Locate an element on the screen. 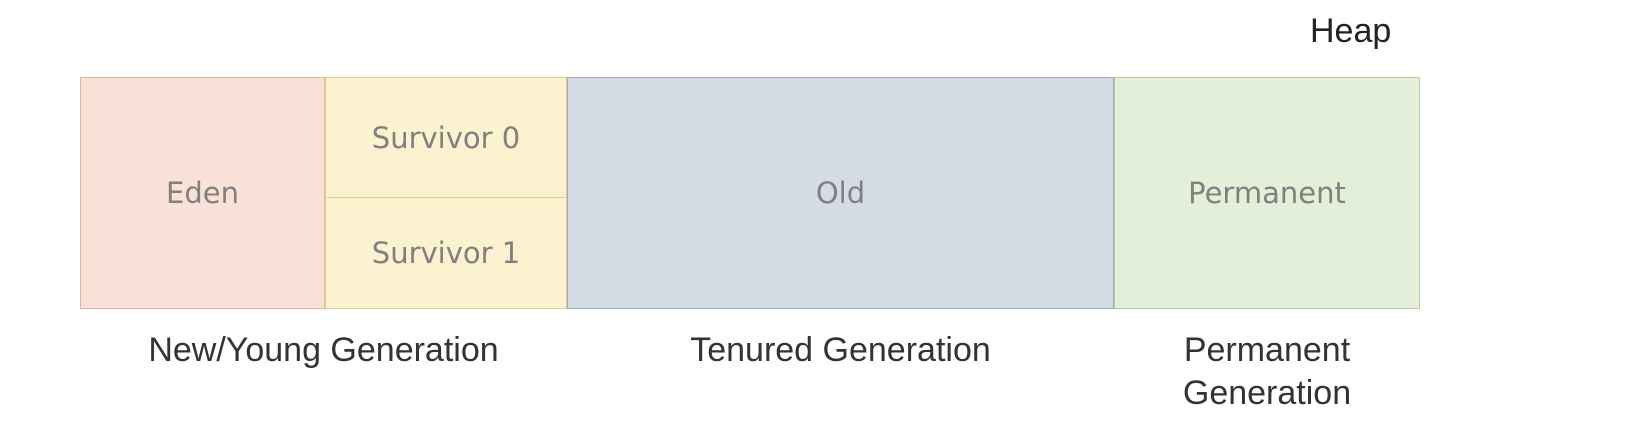  survivor-0-label: Survivor 0 is located at coordinates (446, 137).